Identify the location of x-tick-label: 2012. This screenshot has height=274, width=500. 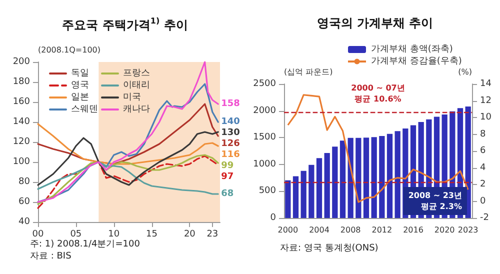
(382, 230).